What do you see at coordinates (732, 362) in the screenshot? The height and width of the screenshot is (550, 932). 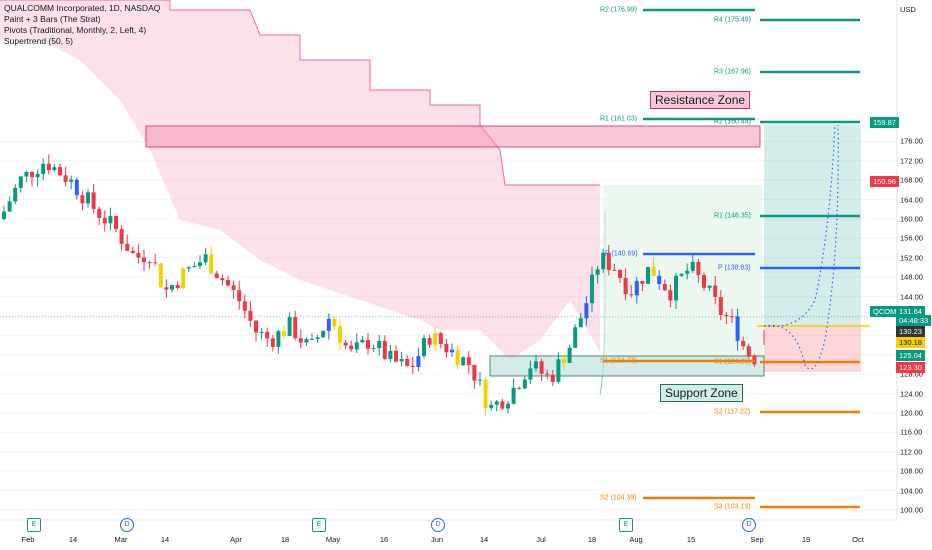 I see `pivot-label: S1 (124.25)` at bounding box center [732, 362].